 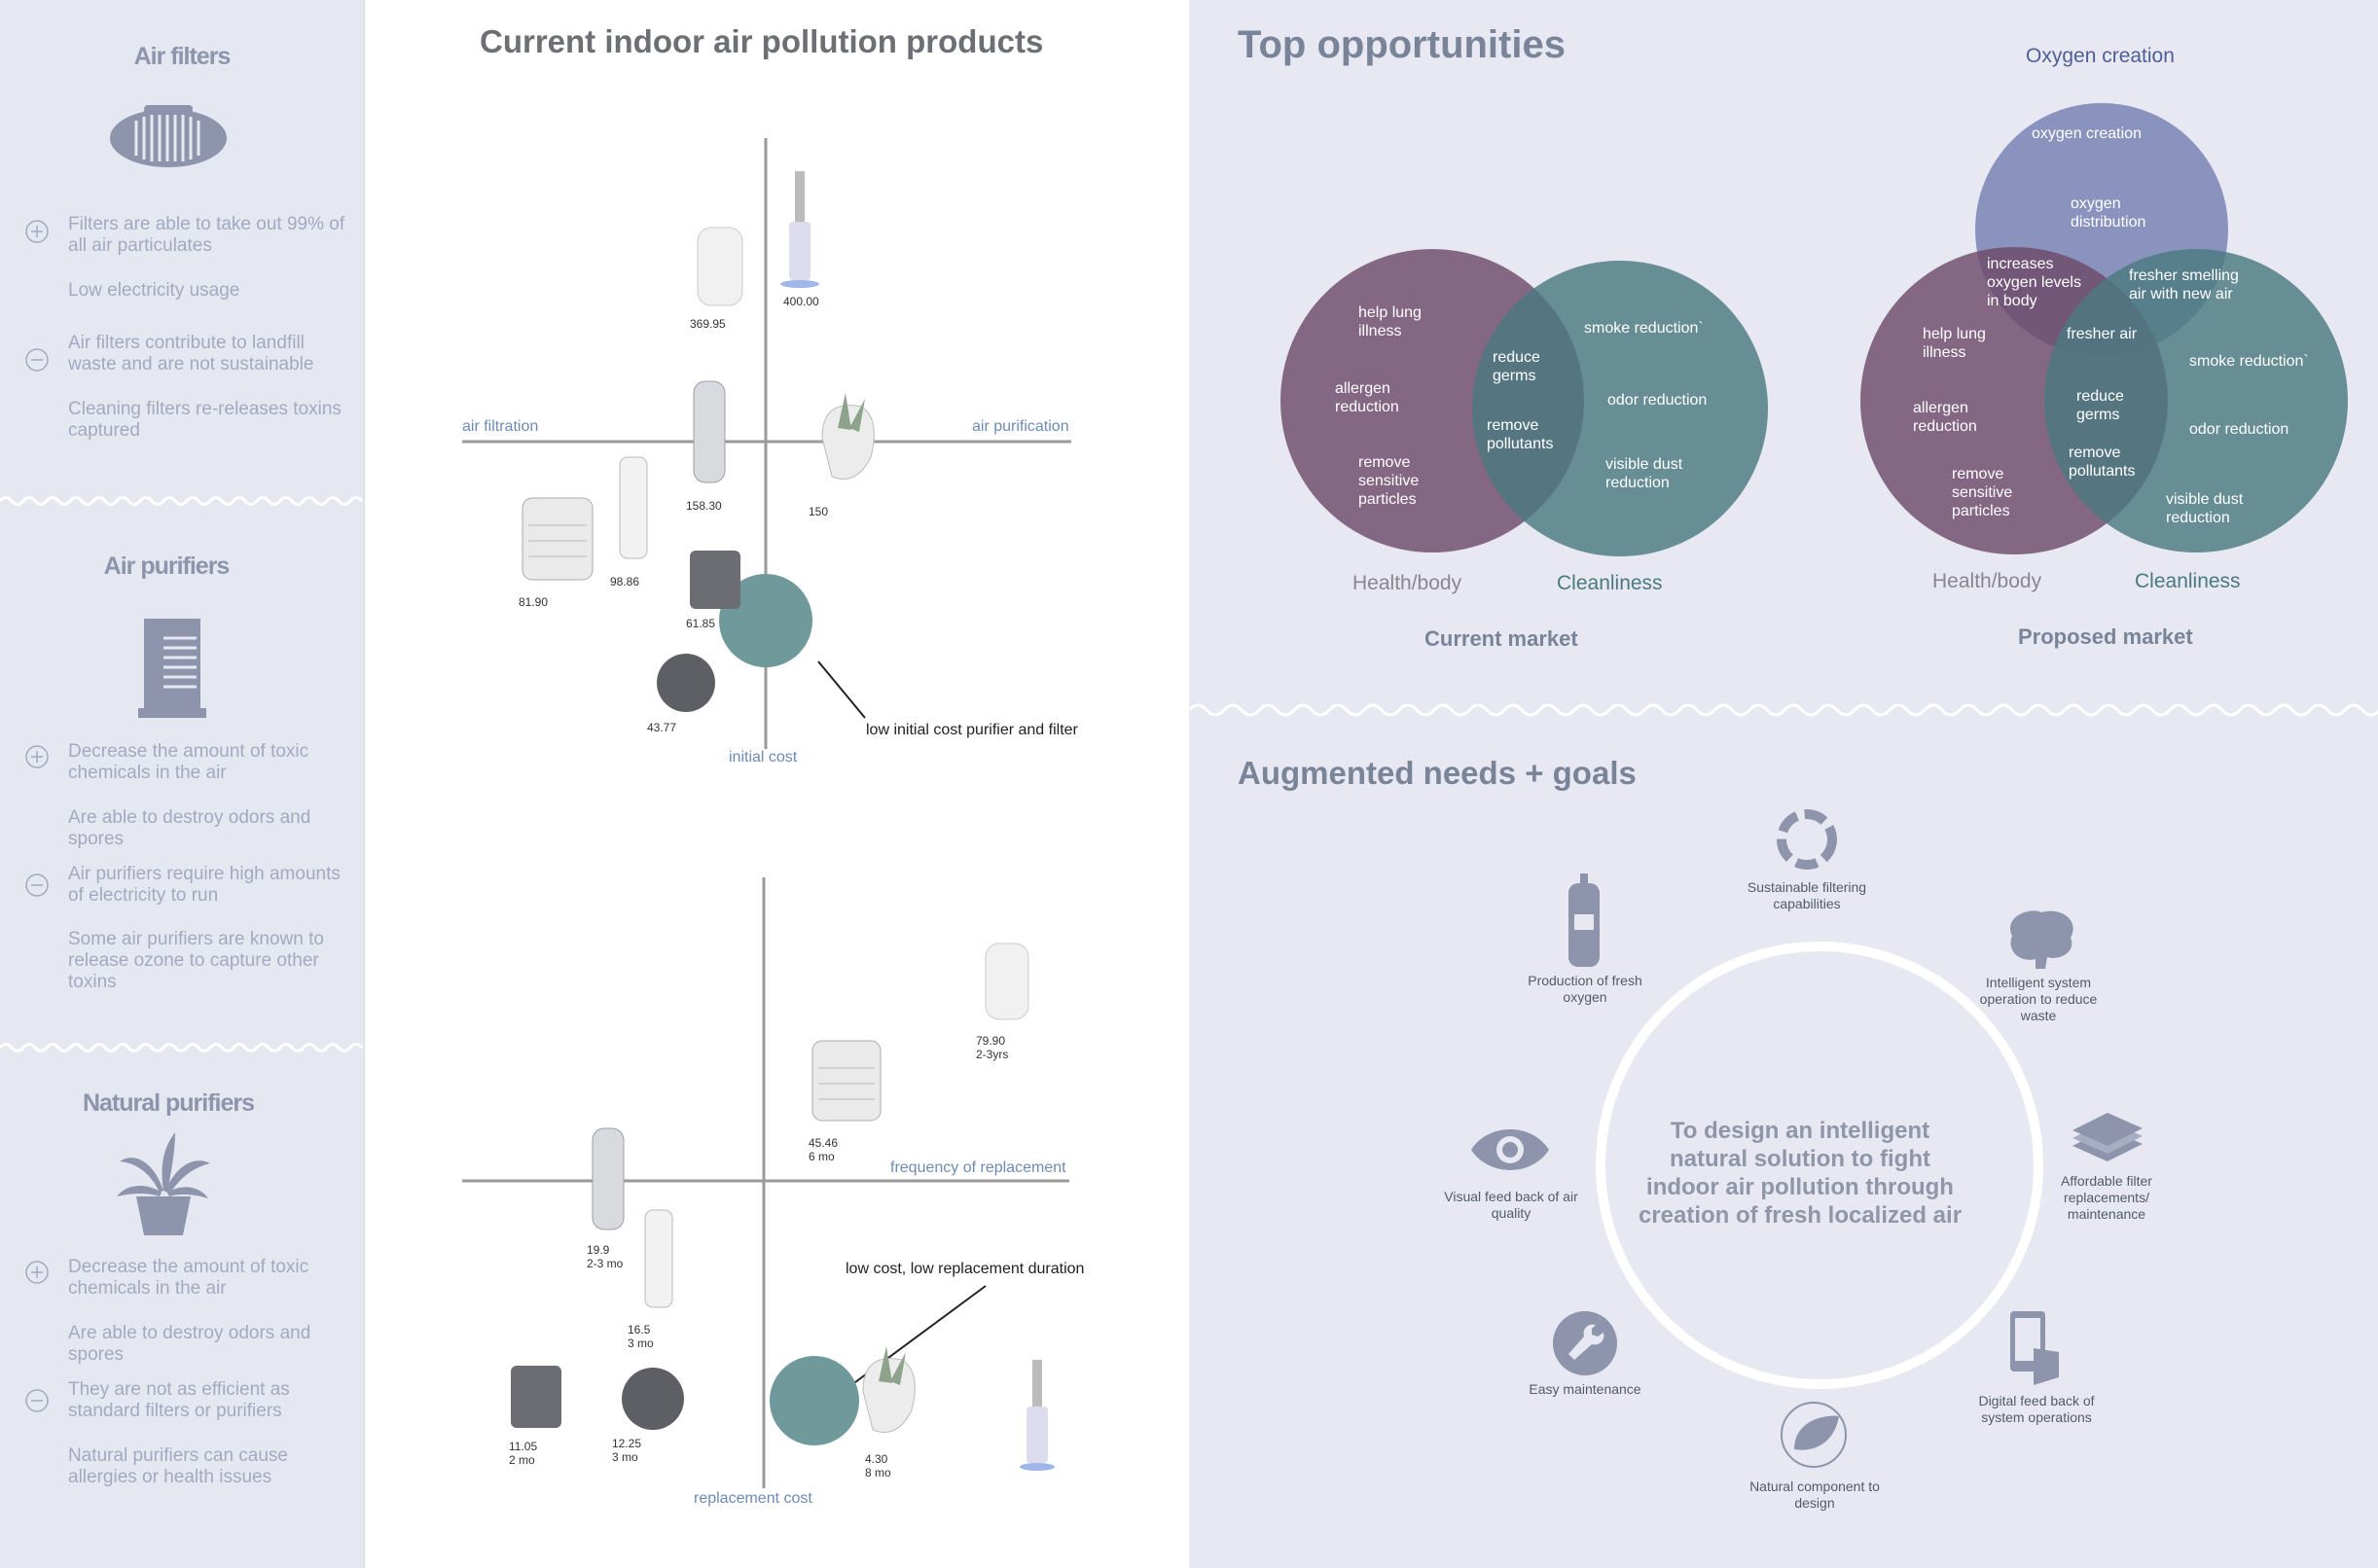 I want to click on top-opportunities-title: Top opportunities, so click(x=1402, y=44).